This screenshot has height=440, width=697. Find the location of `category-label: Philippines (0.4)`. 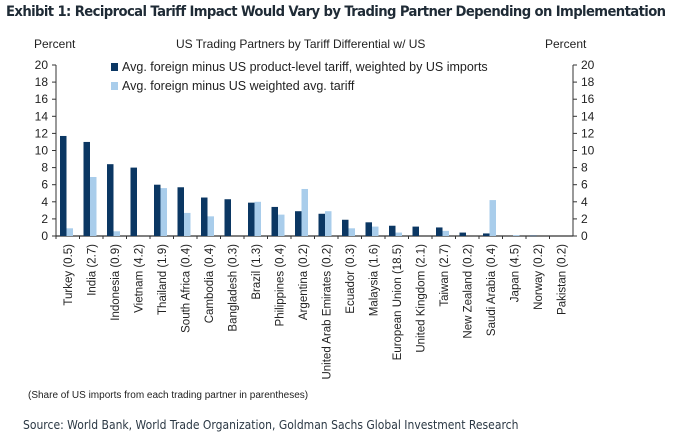

category-label: Philippines (0.4) is located at coordinates (280, 285).